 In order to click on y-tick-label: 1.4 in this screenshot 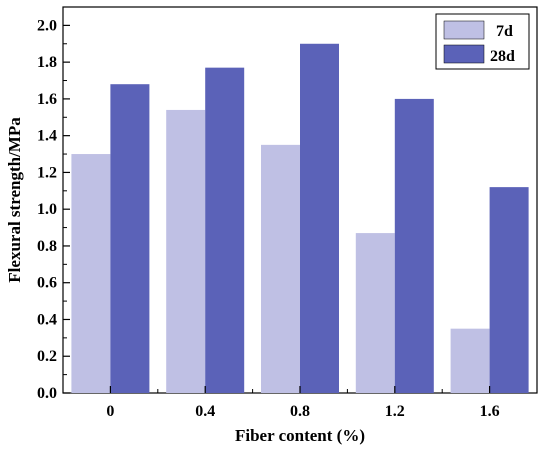, I will do `click(47, 136)`.